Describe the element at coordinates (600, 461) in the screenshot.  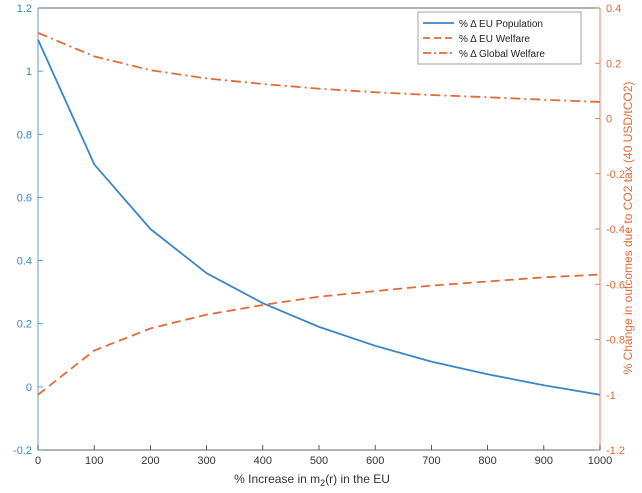
I see `x-tick-label: 1000` at that location.